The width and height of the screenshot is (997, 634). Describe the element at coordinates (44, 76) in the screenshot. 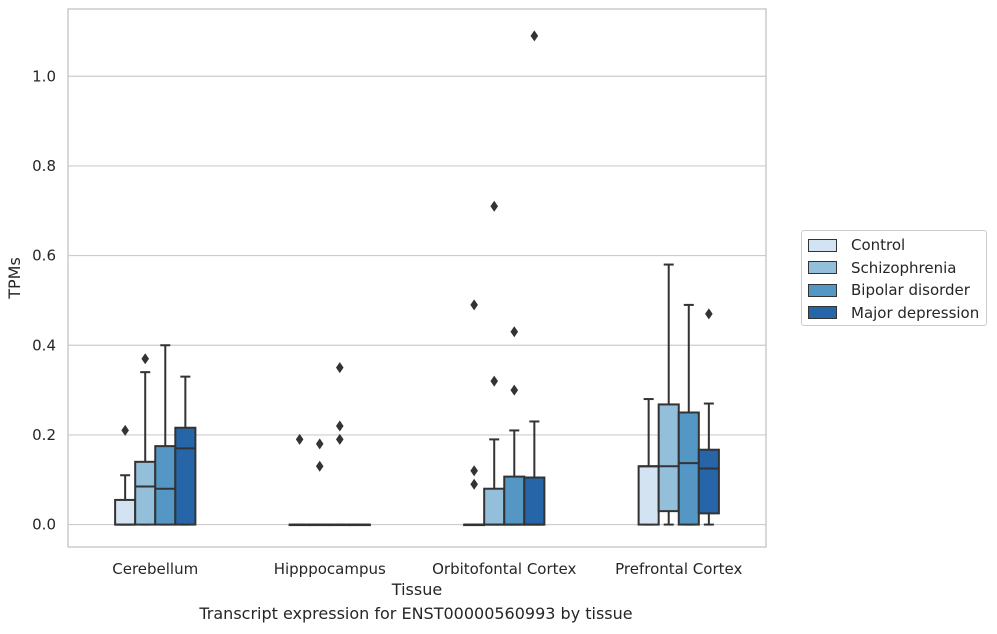

I see `y-tick-label: 1.0` at that location.